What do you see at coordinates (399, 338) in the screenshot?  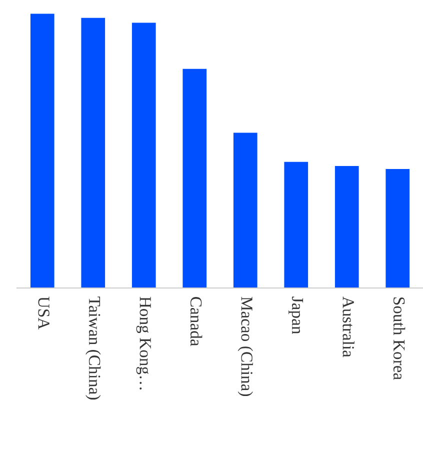 I see `x-tick-label: South Korea` at bounding box center [399, 338].